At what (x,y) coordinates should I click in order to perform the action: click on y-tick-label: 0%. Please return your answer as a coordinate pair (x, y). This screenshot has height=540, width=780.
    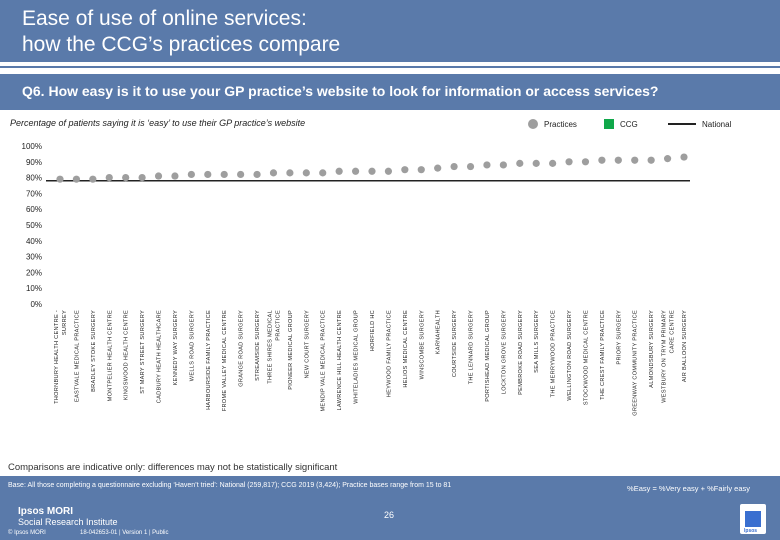
    Looking at the image, I should click on (36, 304).